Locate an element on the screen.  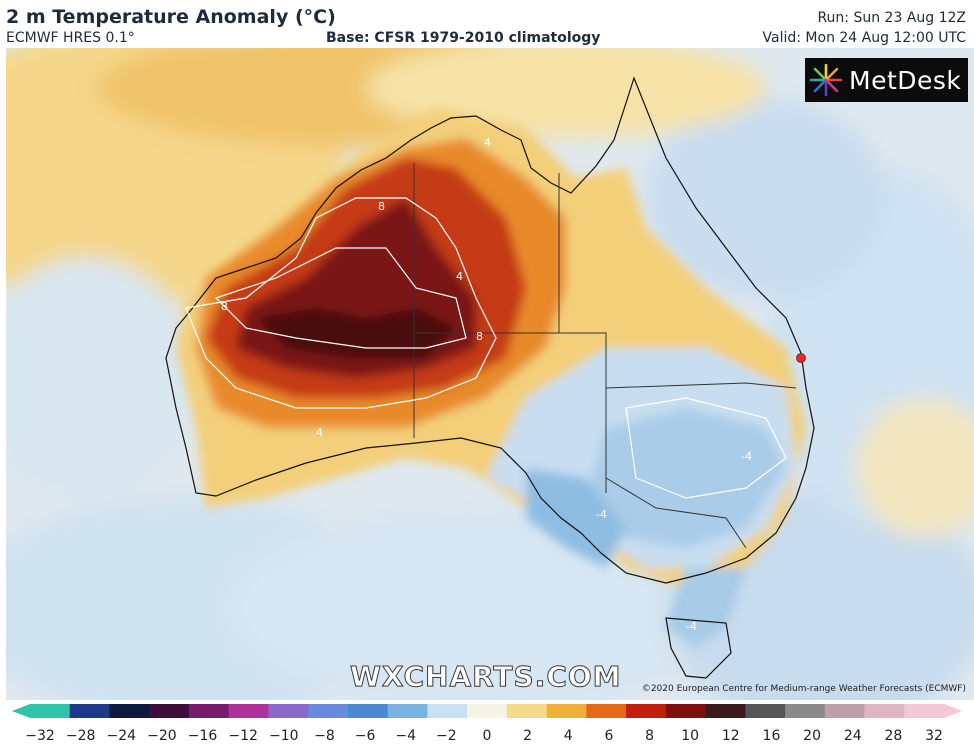
colorbar-tick-label: −8 is located at coordinates (324, 736).